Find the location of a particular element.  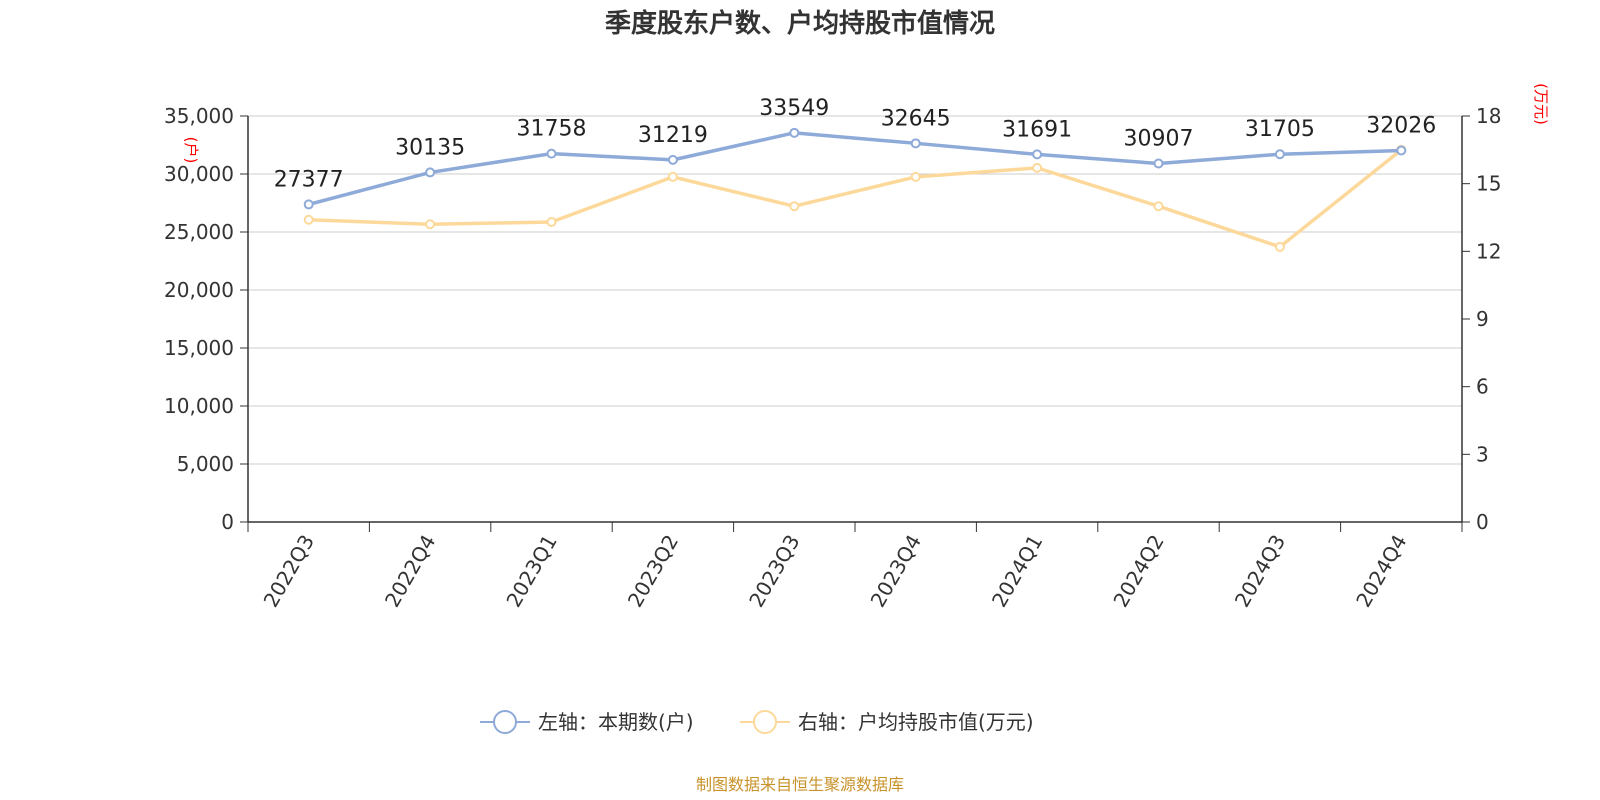

data-label: 31705 is located at coordinates (1280, 129).